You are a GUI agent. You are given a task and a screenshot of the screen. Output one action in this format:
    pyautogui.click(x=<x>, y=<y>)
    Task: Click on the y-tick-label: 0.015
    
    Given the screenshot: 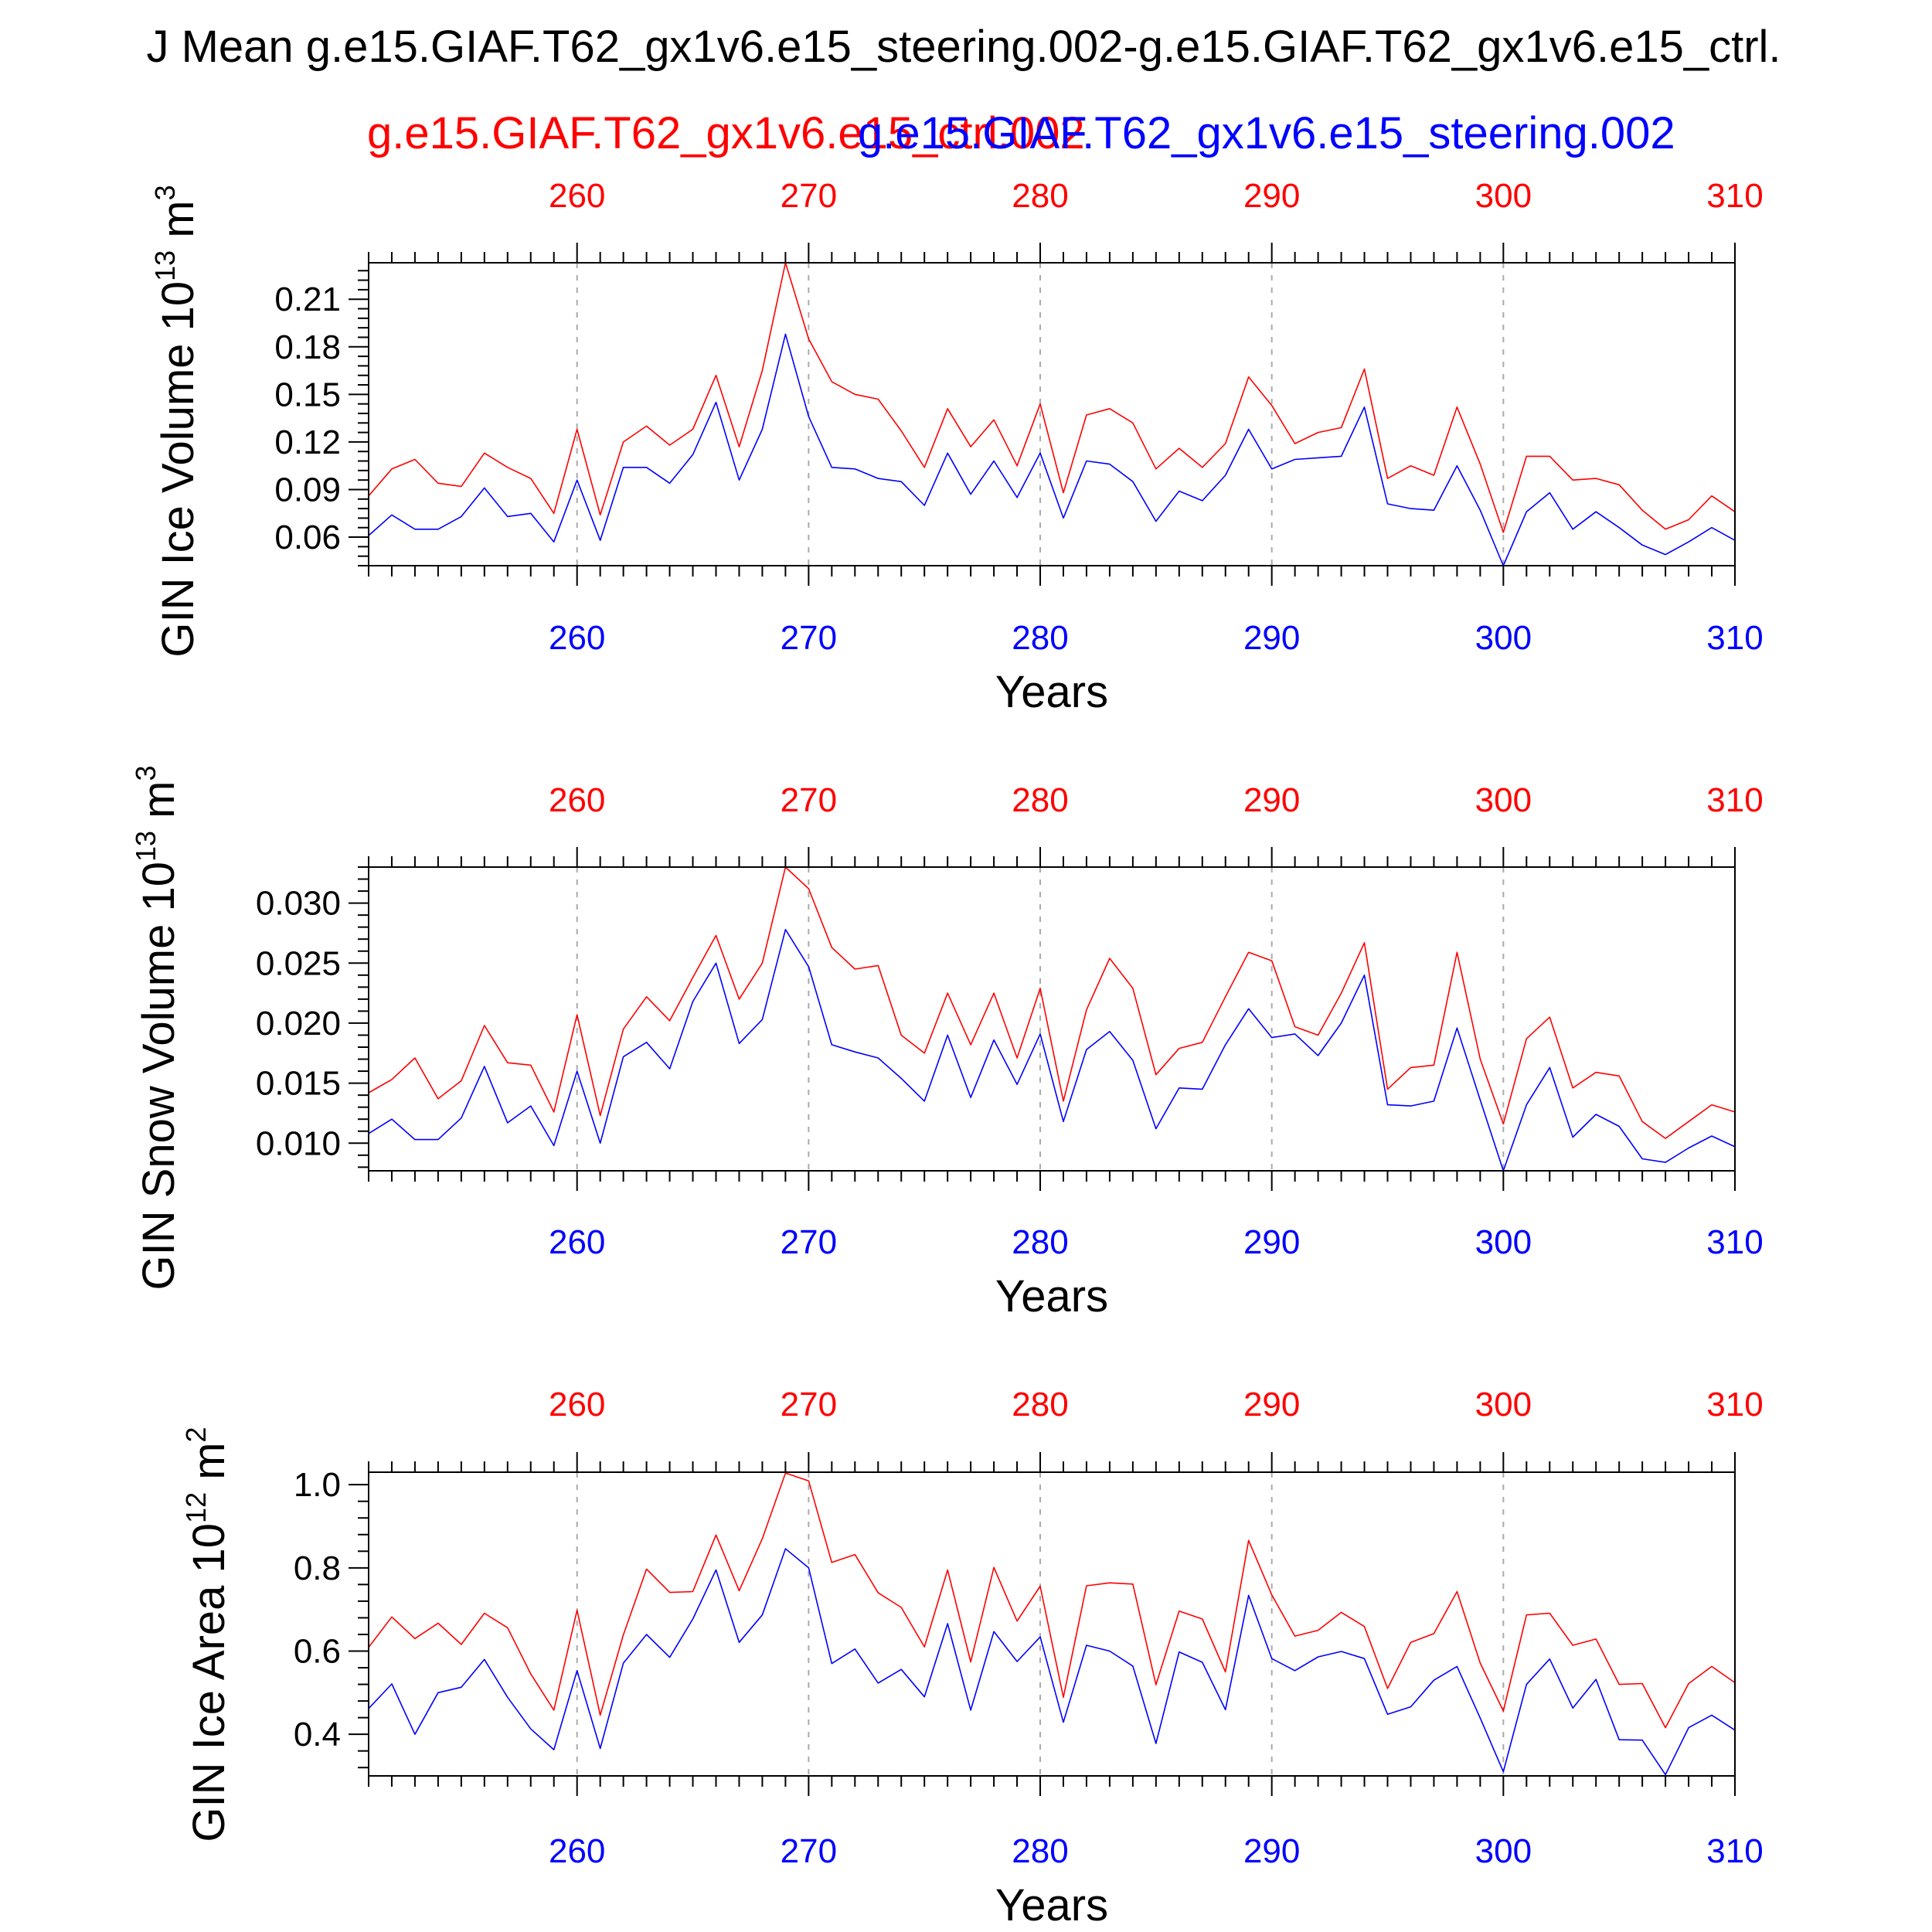 What is the action you would take?
    pyautogui.click(x=298, y=1084)
    